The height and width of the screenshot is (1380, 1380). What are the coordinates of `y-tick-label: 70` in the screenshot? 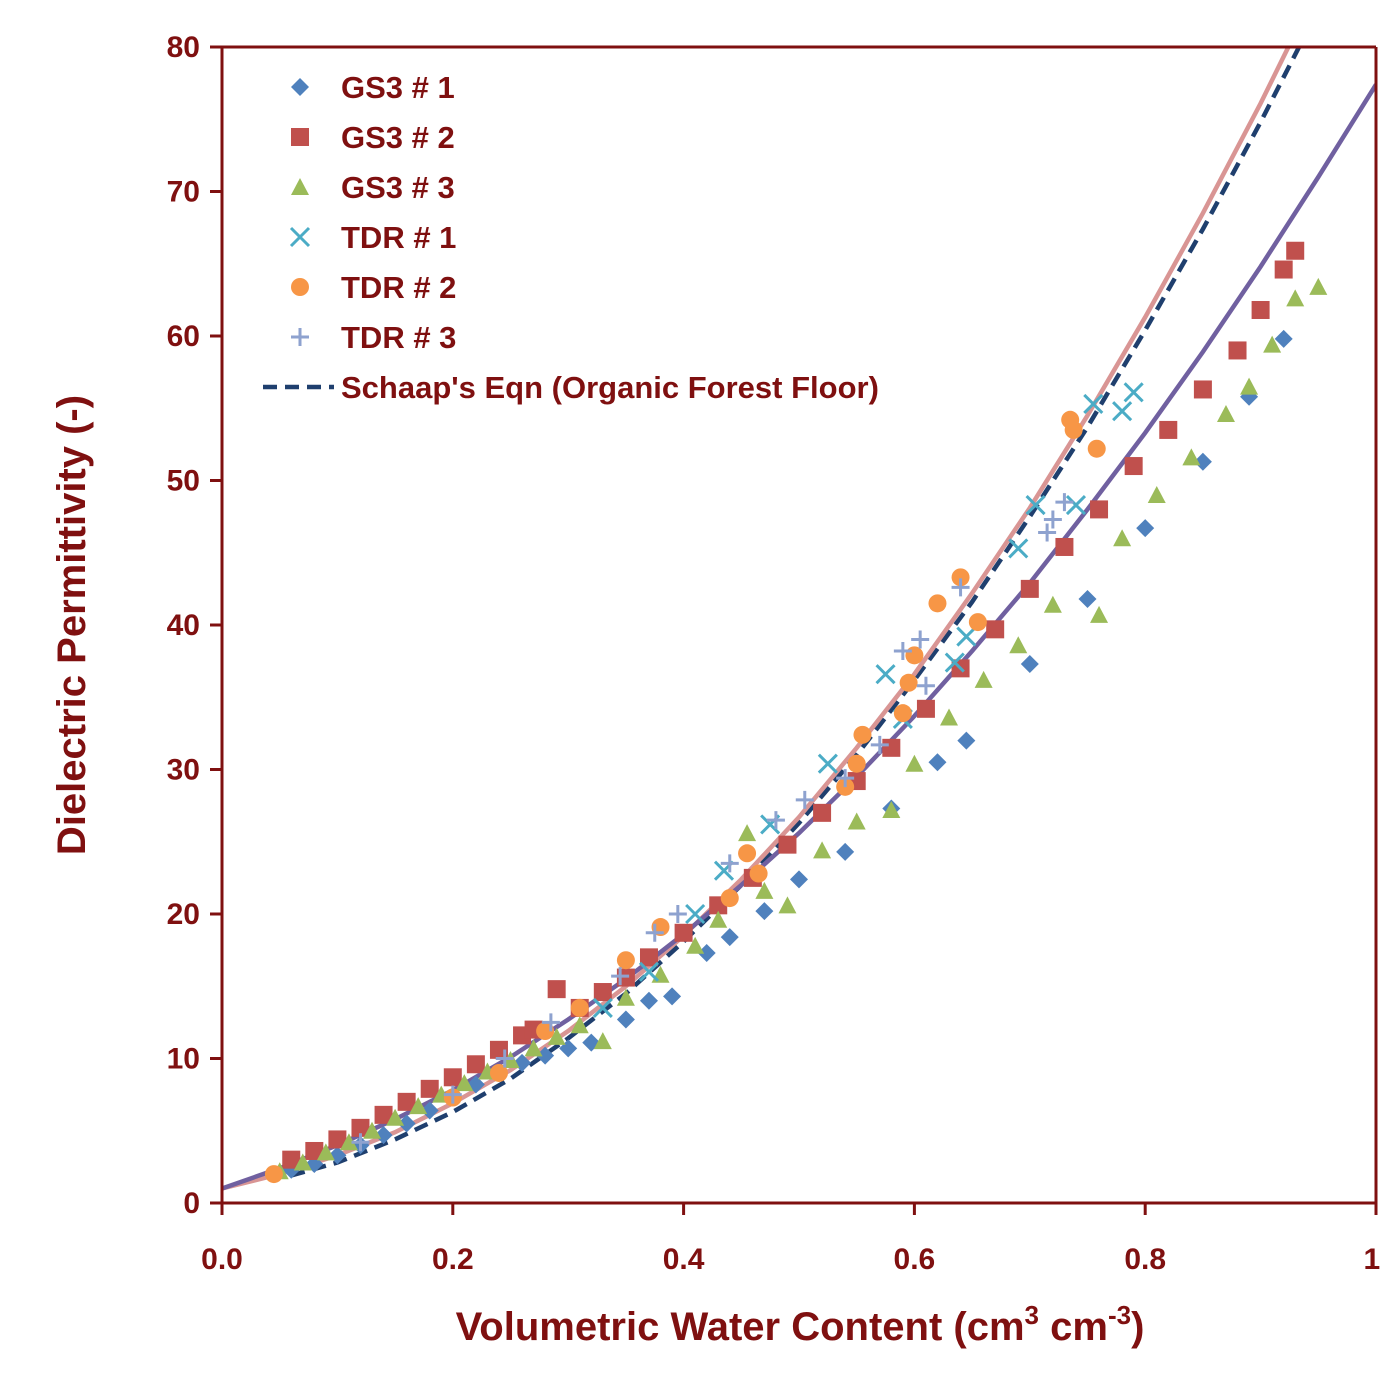 It's located at (183, 192).